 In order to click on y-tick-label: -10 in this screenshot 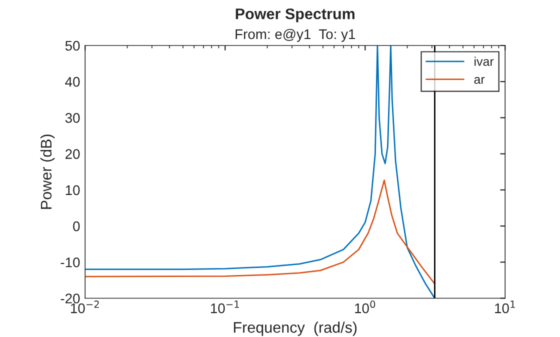, I will do `click(70, 262)`.